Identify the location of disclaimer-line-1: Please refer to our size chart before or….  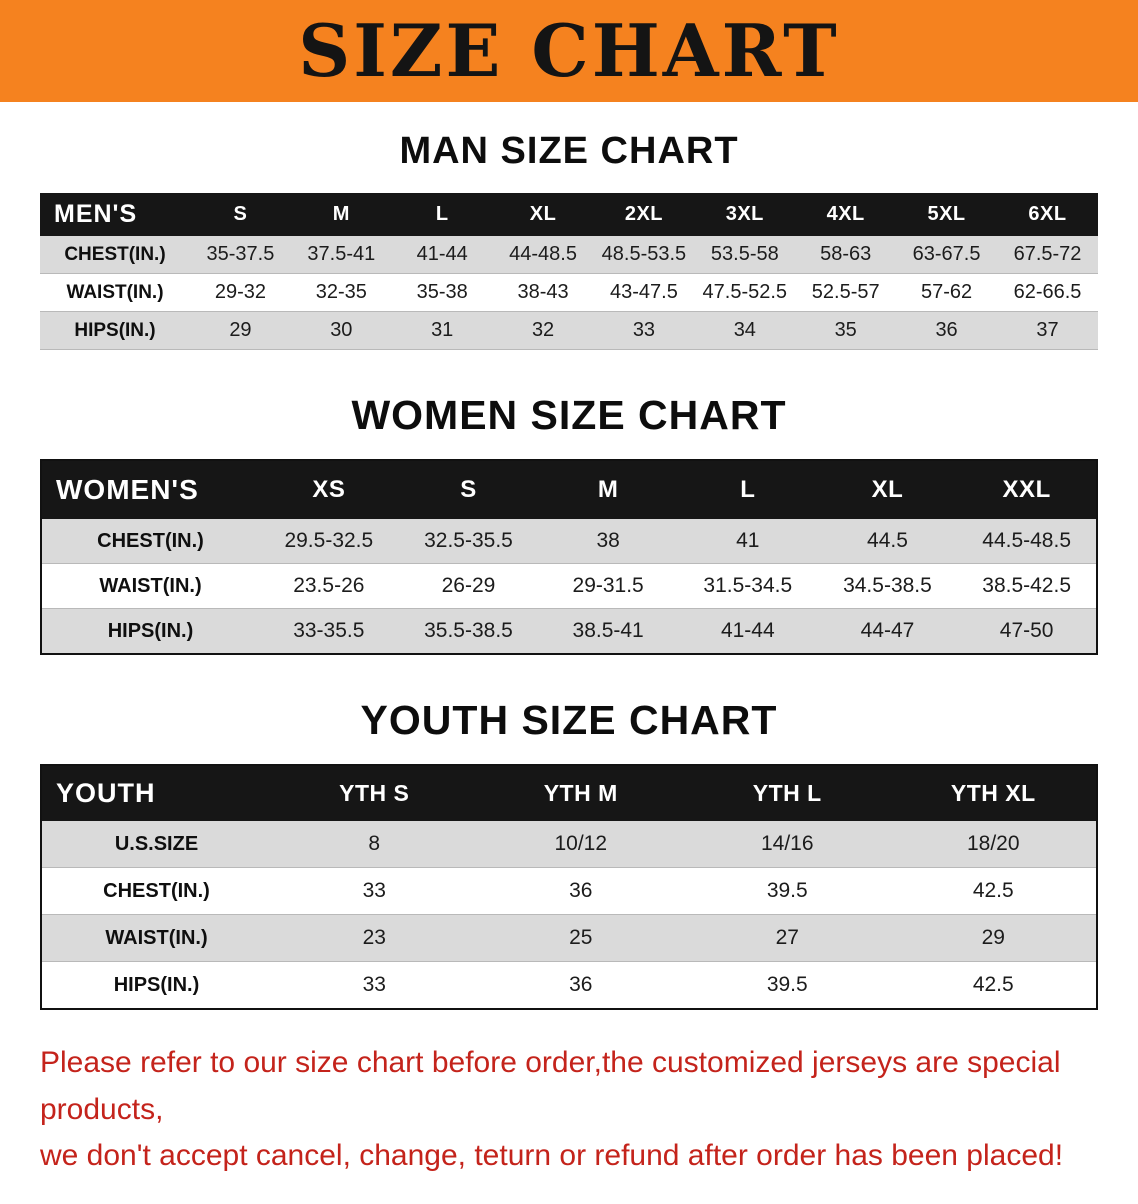
(550, 1086).